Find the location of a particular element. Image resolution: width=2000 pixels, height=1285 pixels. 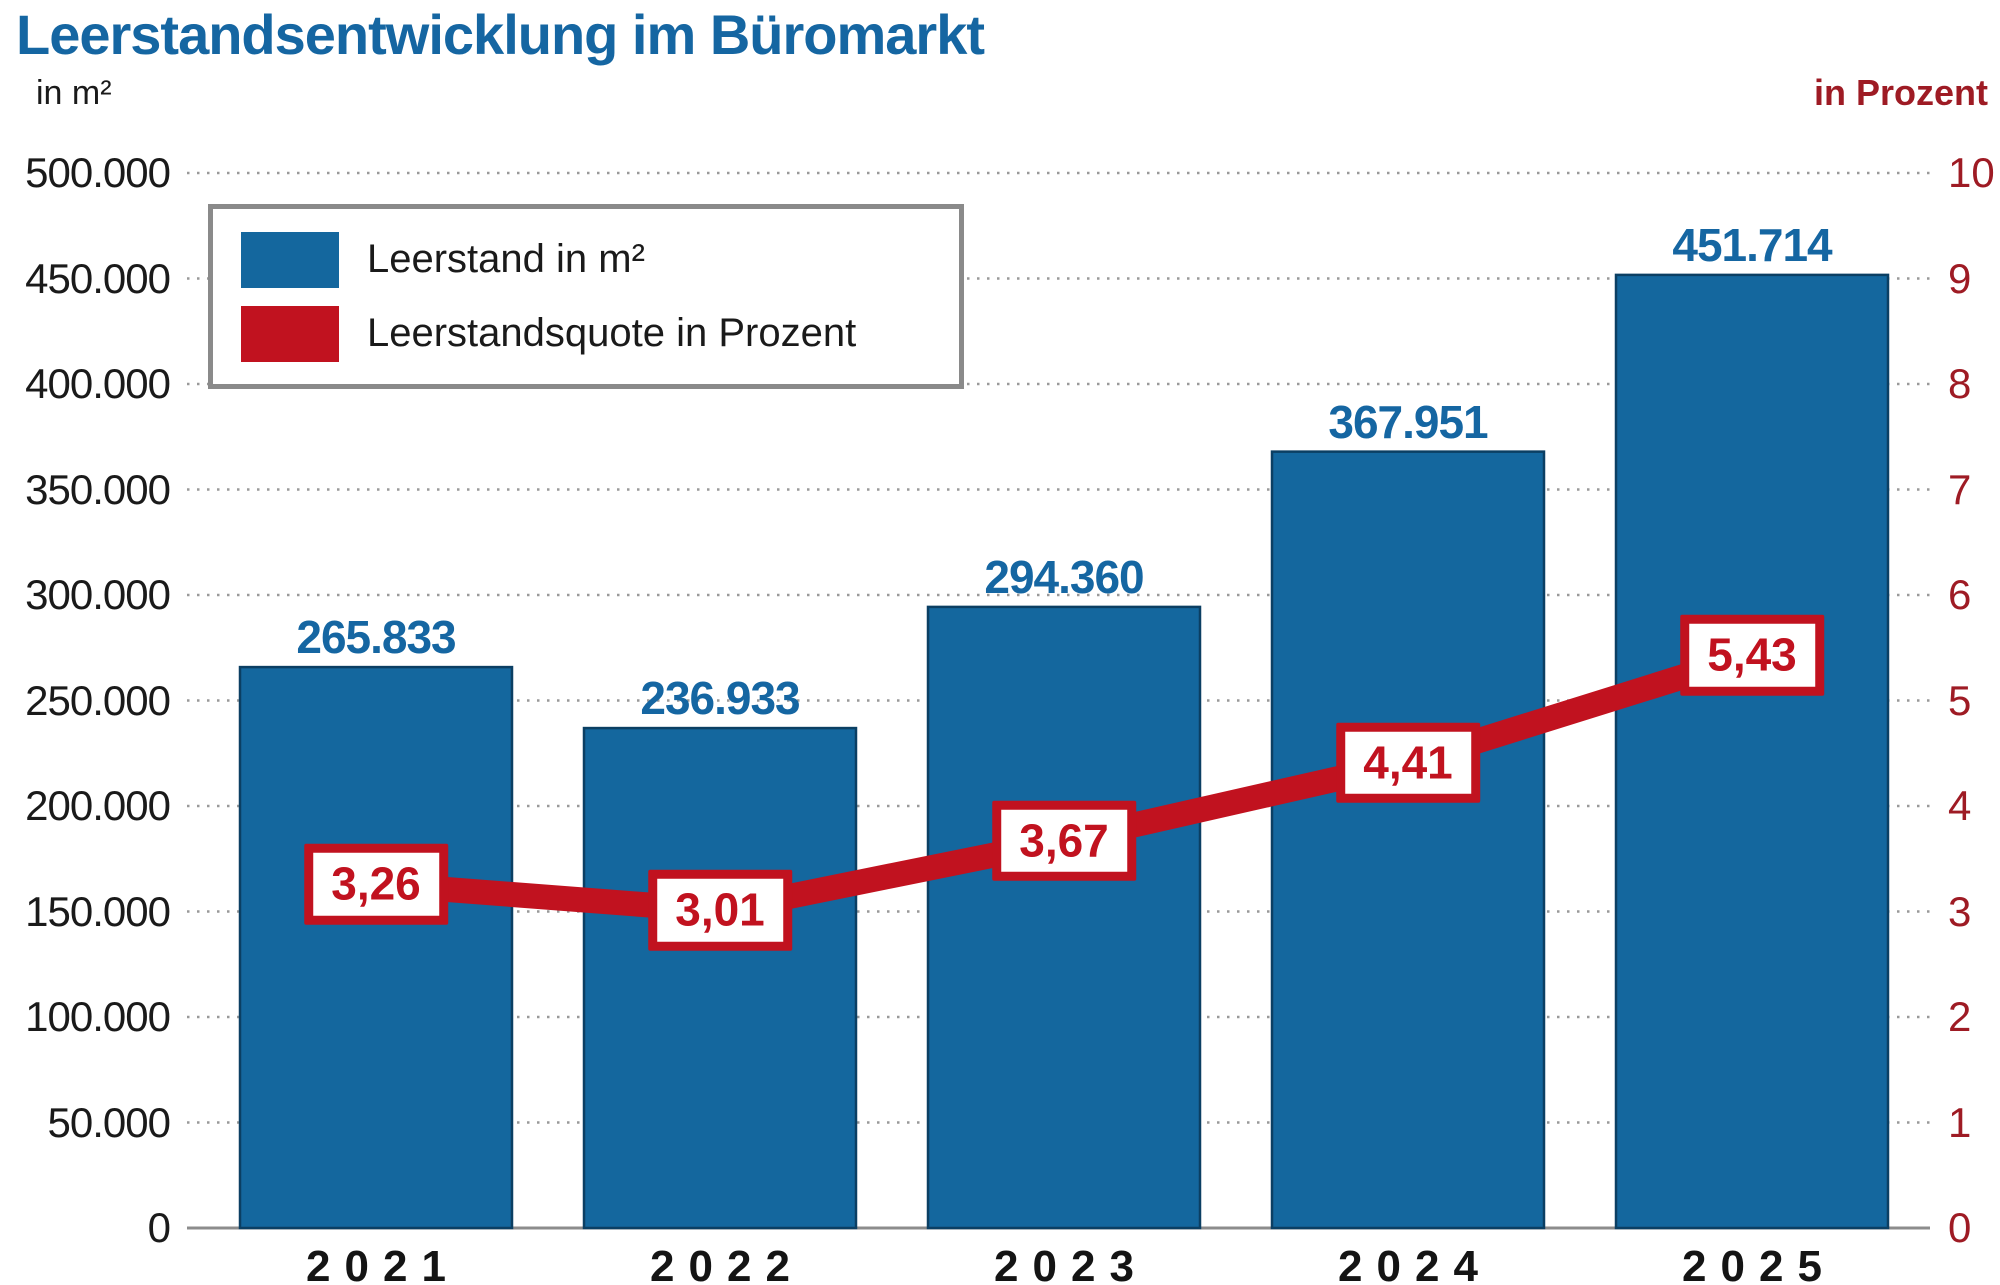

legend-item-leerstandsquote: Leerstandsquote in Prozent is located at coordinates (600, 333).